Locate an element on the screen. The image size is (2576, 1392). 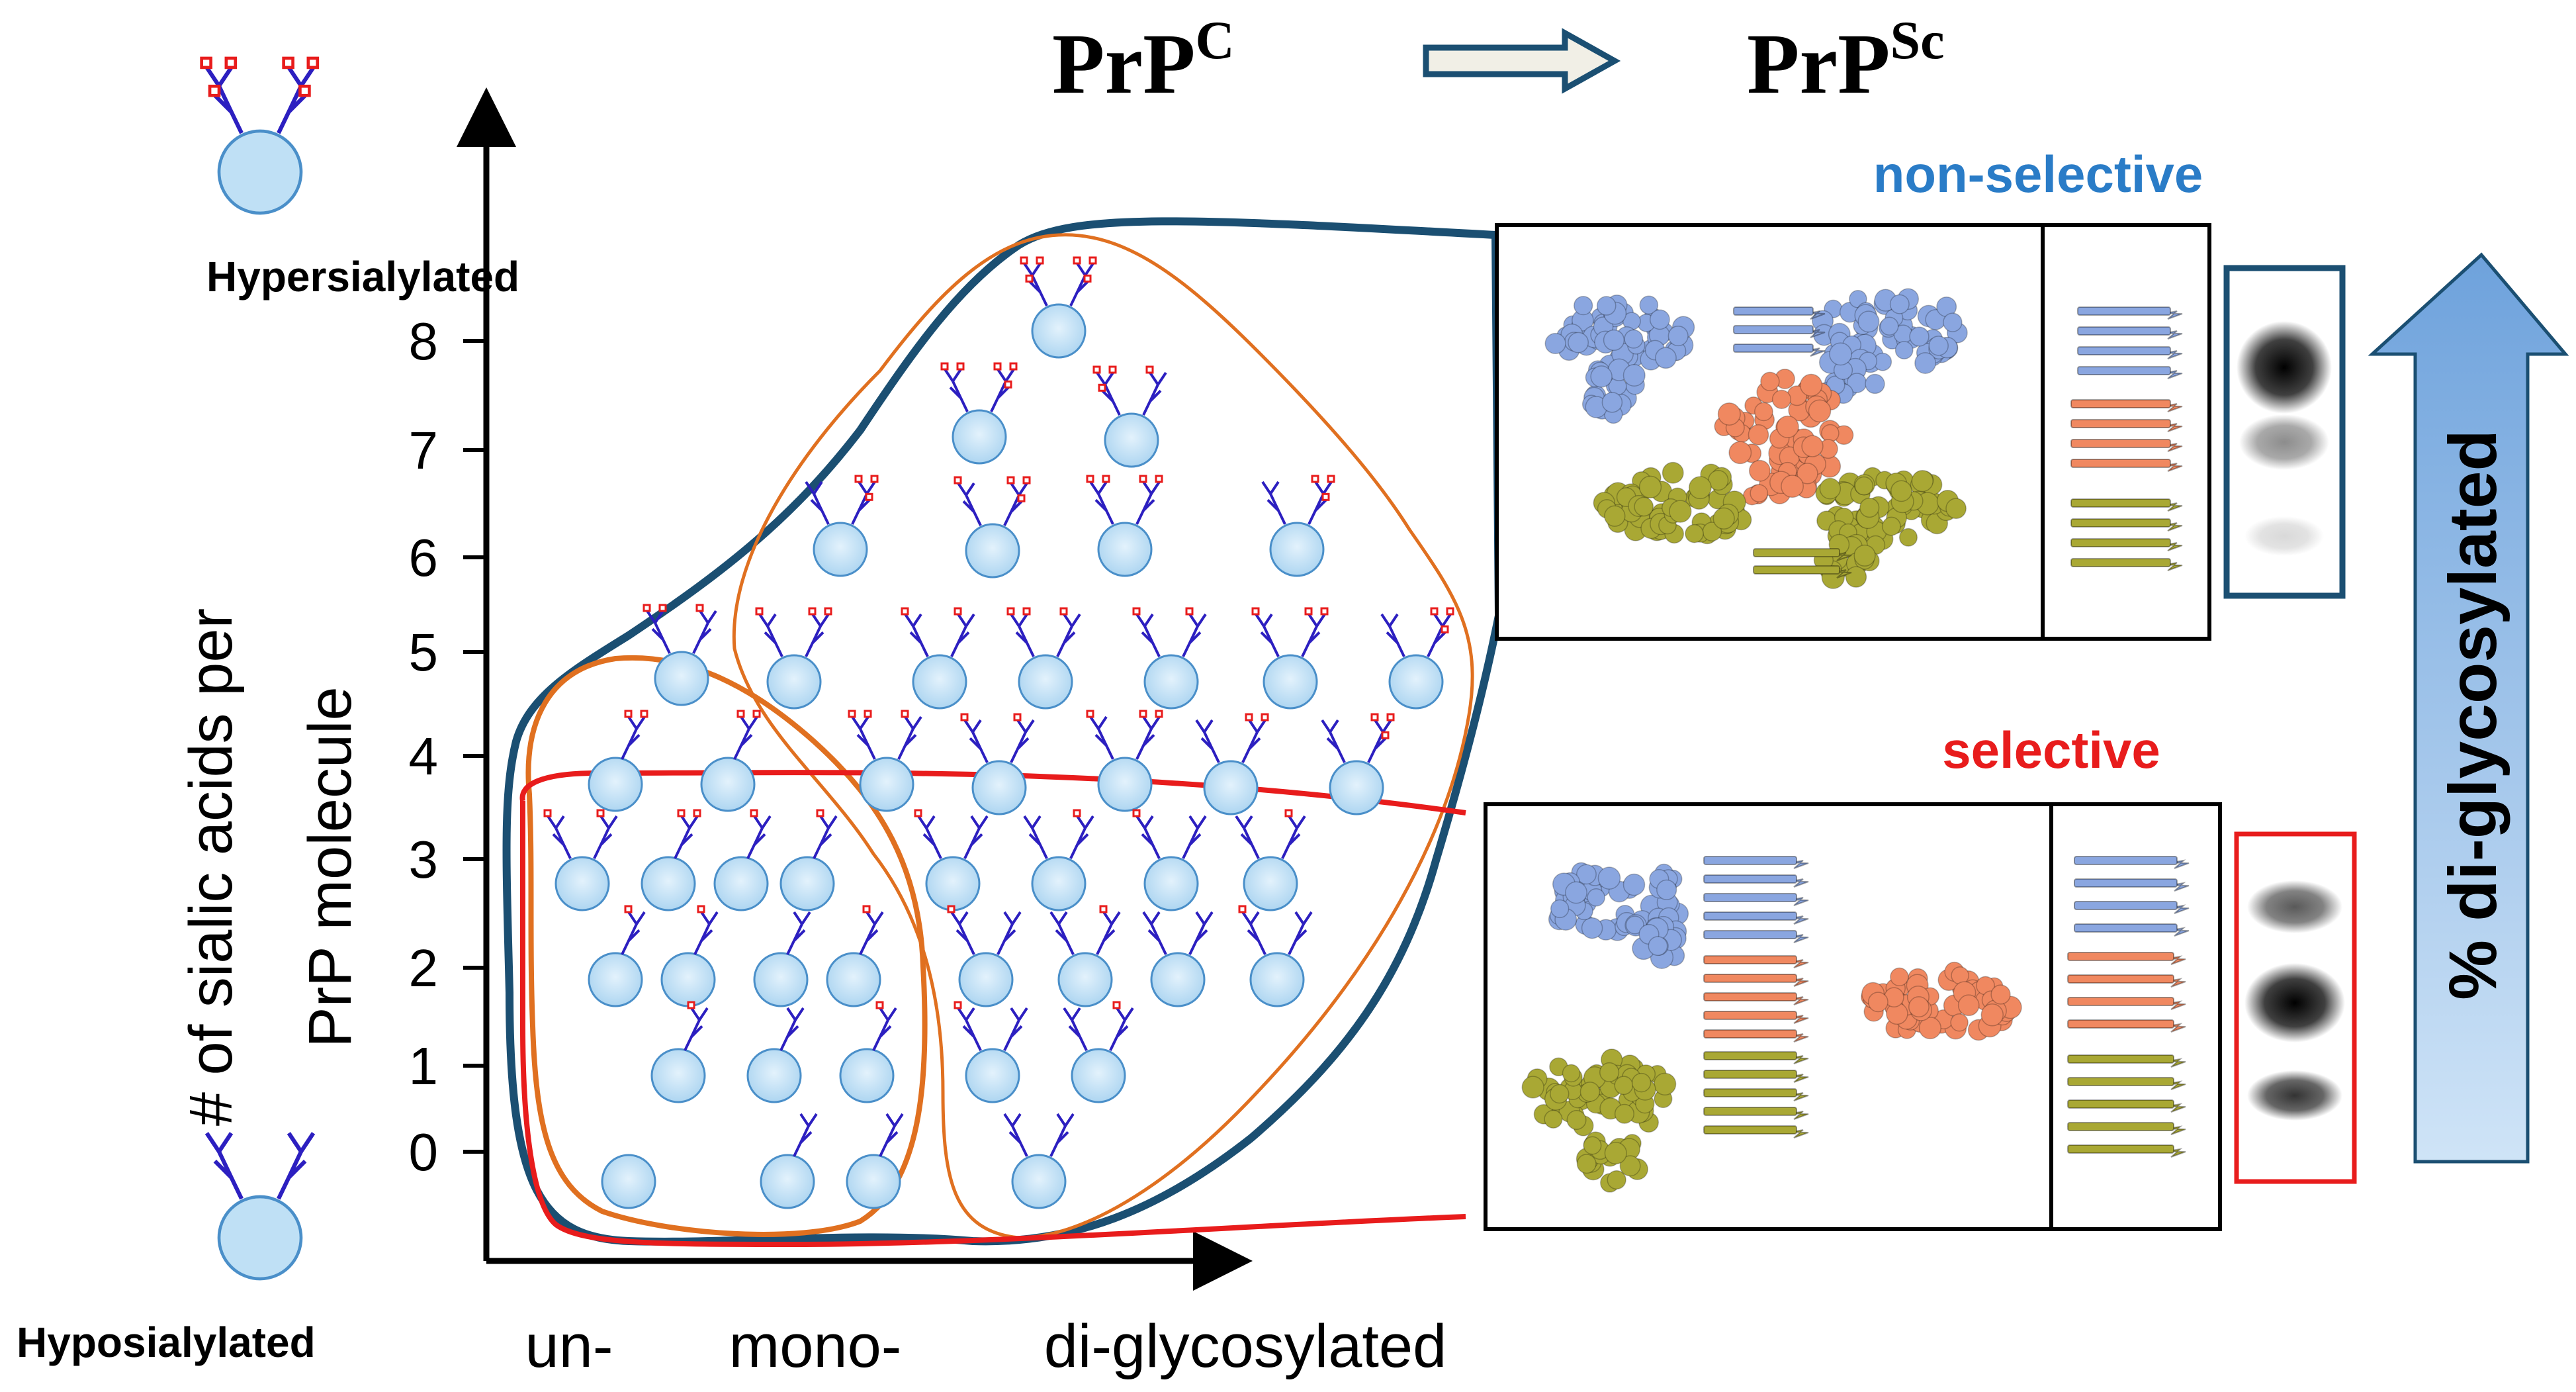
non-selective-panel is located at coordinates (1920, 432).